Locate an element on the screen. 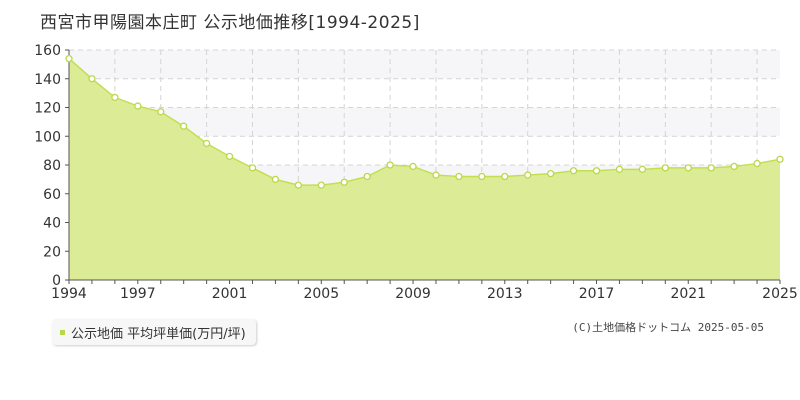  y-tick-label: 40 is located at coordinates (52, 224).